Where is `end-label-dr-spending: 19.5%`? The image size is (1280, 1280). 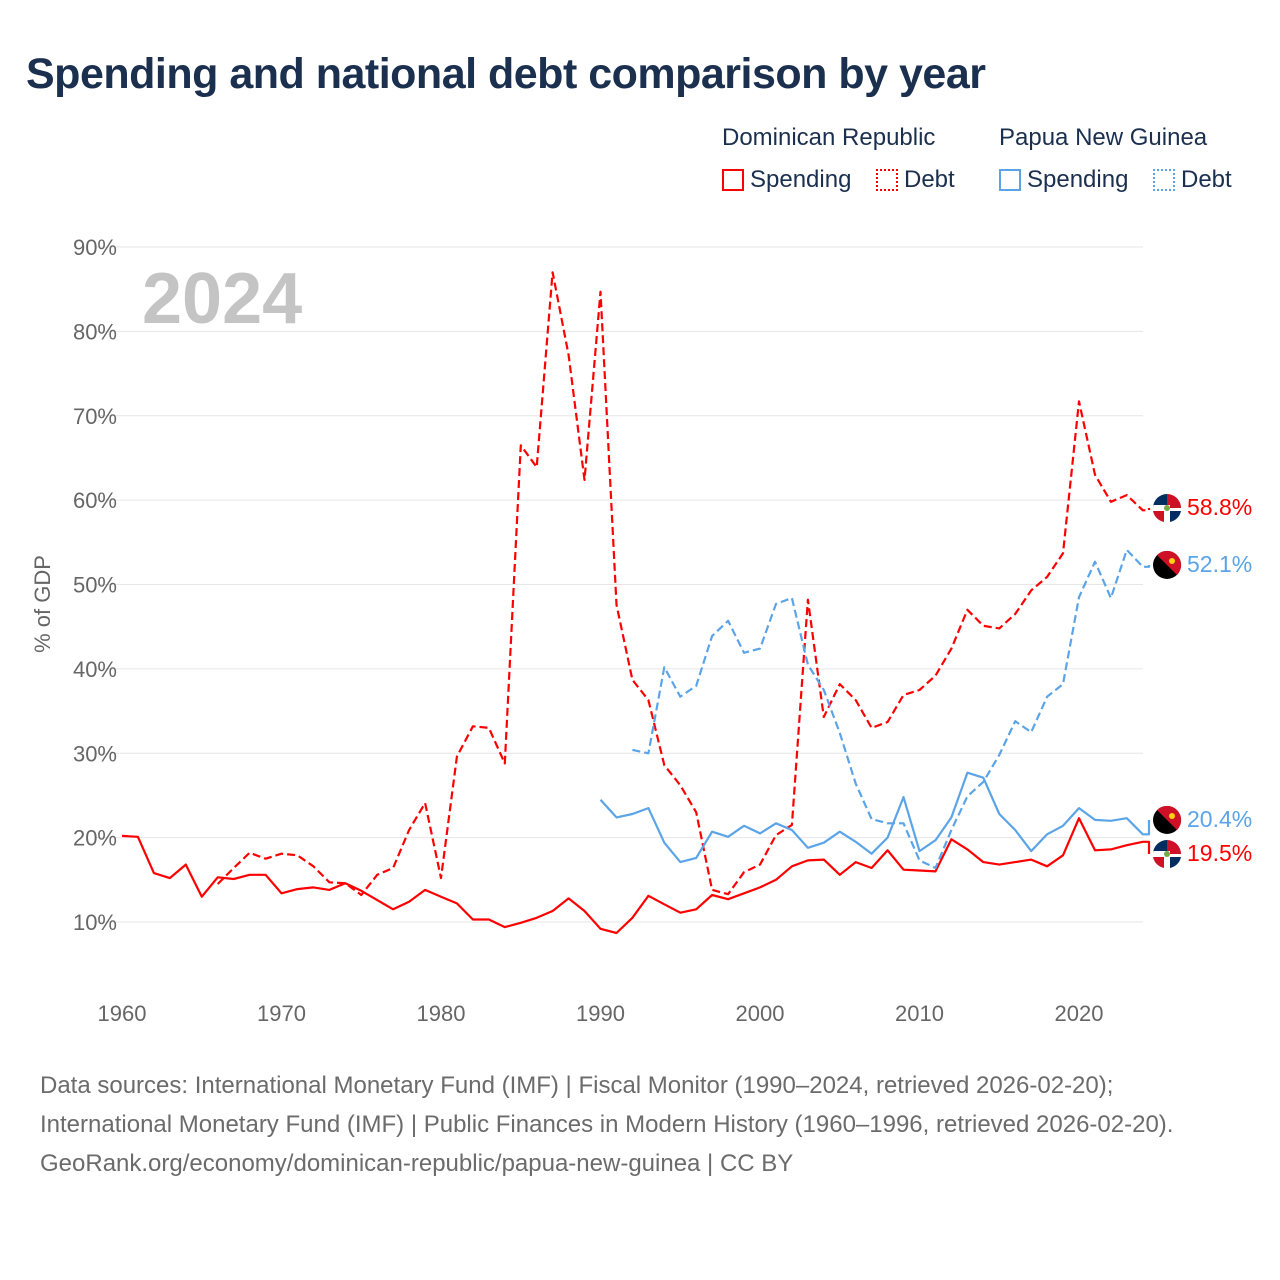
end-label-dr-spending: 19.5% is located at coordinates (1219, 853).